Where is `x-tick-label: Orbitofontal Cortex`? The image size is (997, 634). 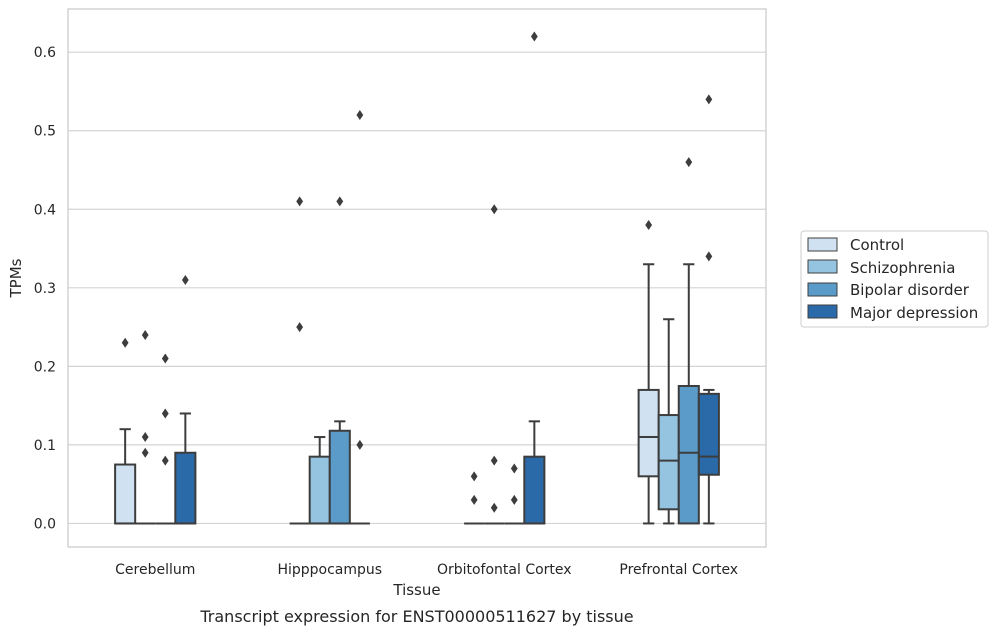 x-tick-label: Orbitofontal Cortex is located at coordinates (504, 570).